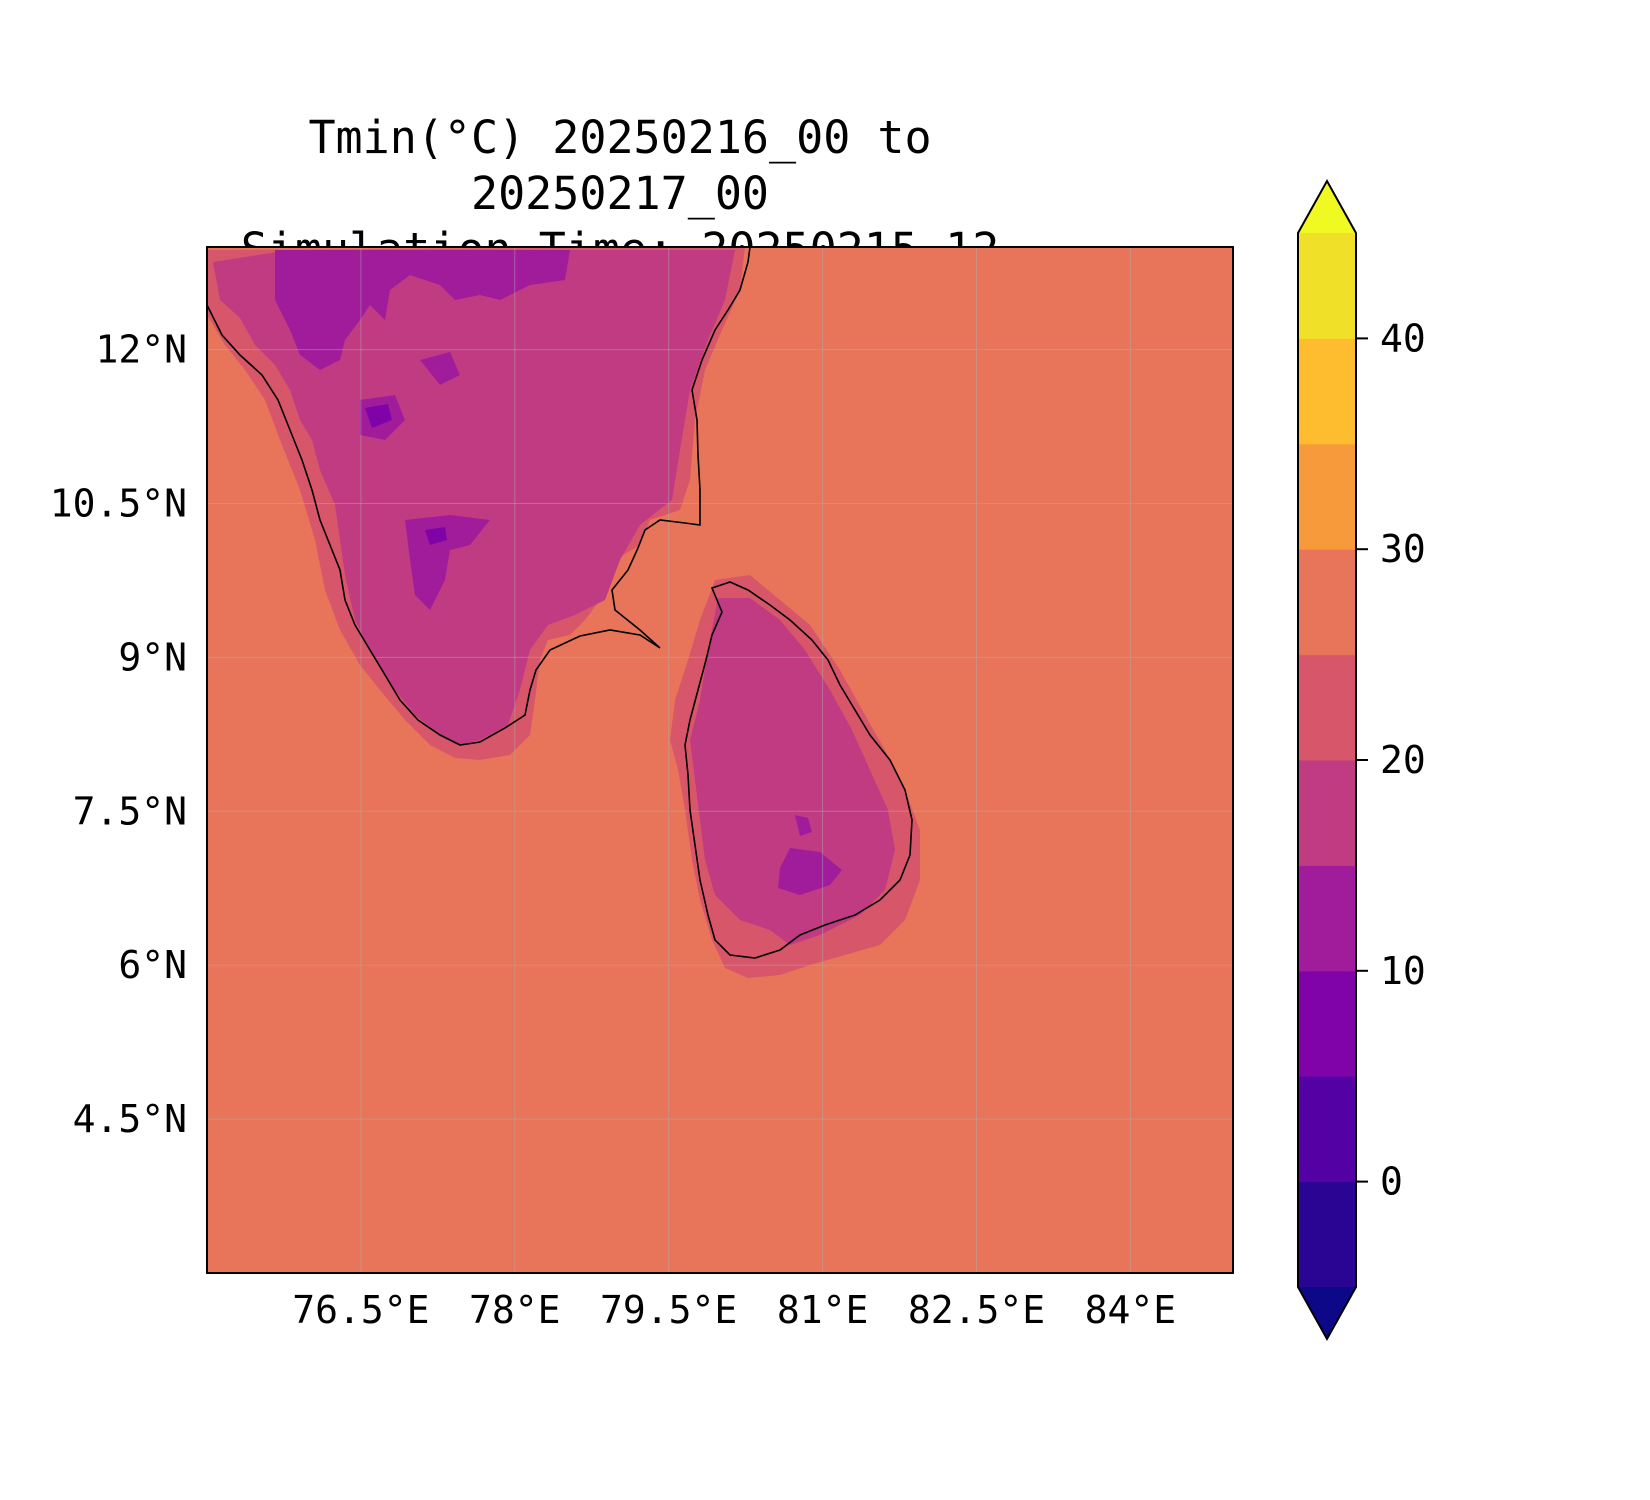 This screenshot has width=1650, height=1500. I want to click on lat-tick-label: 10.5°N, so click(118, 504).